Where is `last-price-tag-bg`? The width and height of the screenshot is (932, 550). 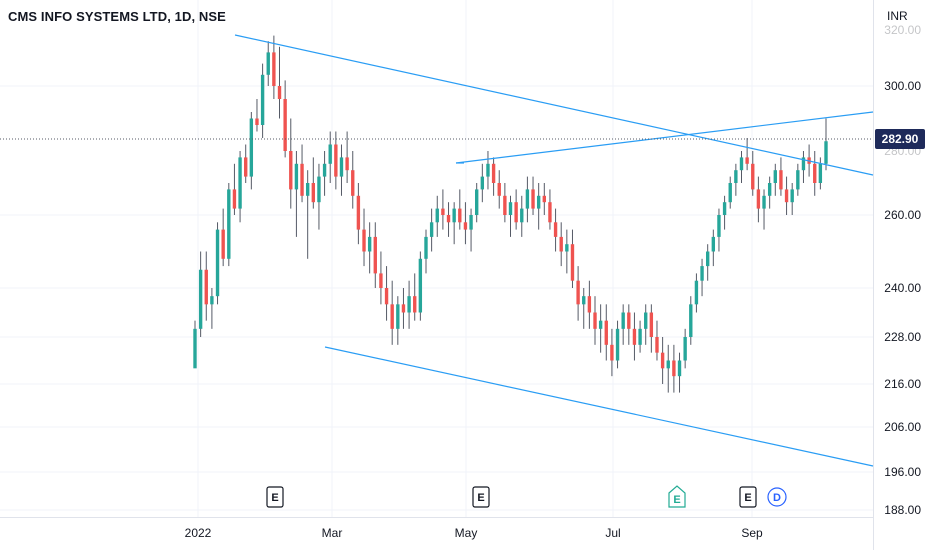
last-price-tag-bg is located at coordinates (900, 139).